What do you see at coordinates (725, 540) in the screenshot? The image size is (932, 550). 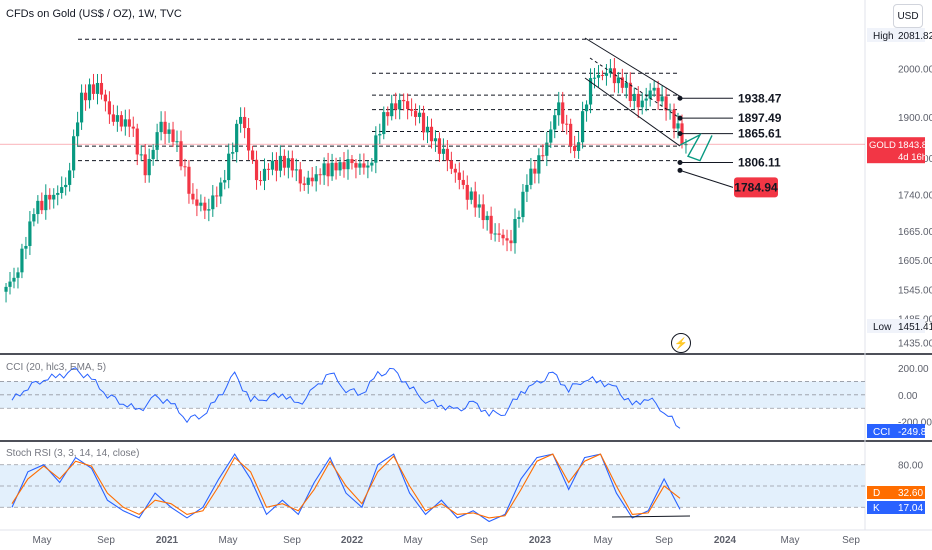 I see `time-tick-label: 2024` at bounding box center [725, 540].